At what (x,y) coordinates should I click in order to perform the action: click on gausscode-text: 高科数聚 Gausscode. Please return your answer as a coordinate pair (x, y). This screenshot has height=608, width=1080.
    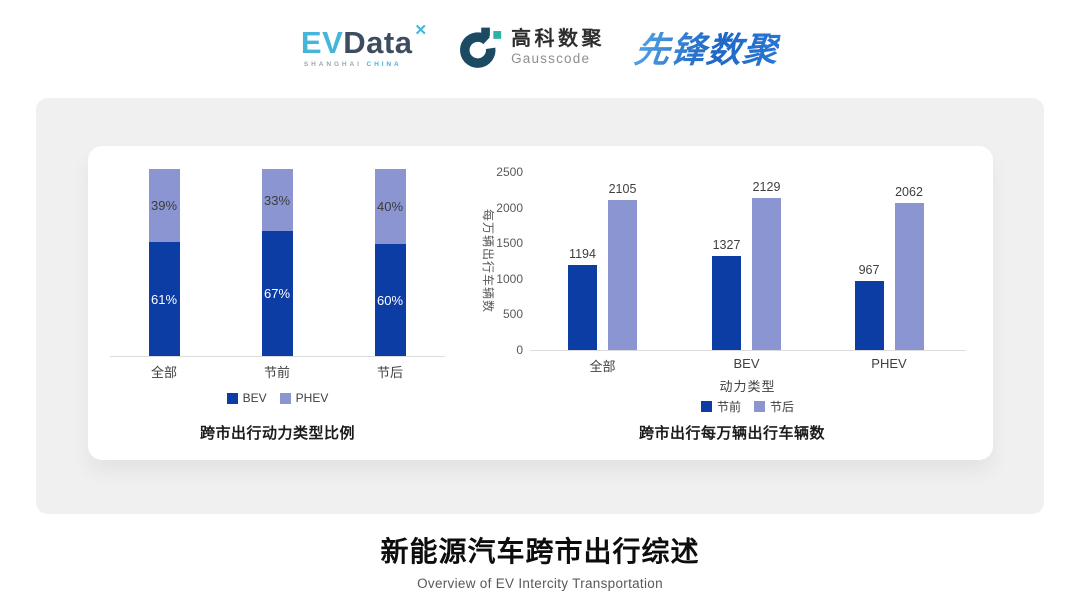
    Looking at the image, I should click on (558, 47).